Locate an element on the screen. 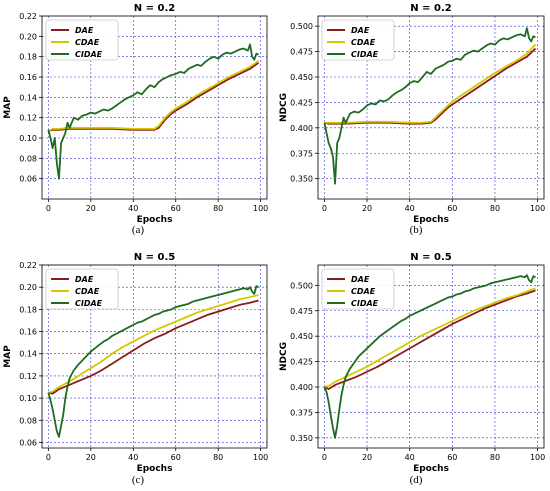 The image size is (550, 491). y-tick-label: 0.400 is located at coordinates (301, 128).